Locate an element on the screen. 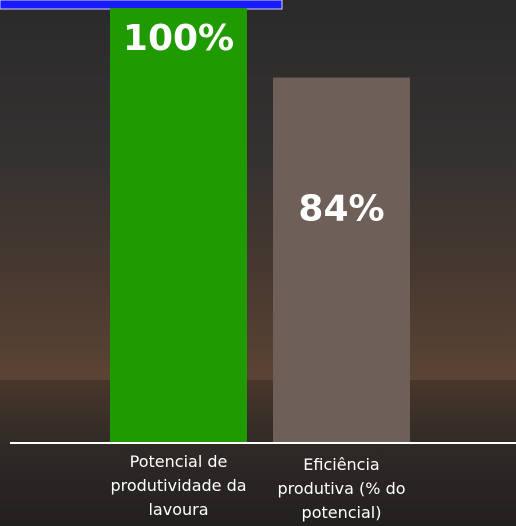  value-label: 84% is located at coordinates (341, 208).